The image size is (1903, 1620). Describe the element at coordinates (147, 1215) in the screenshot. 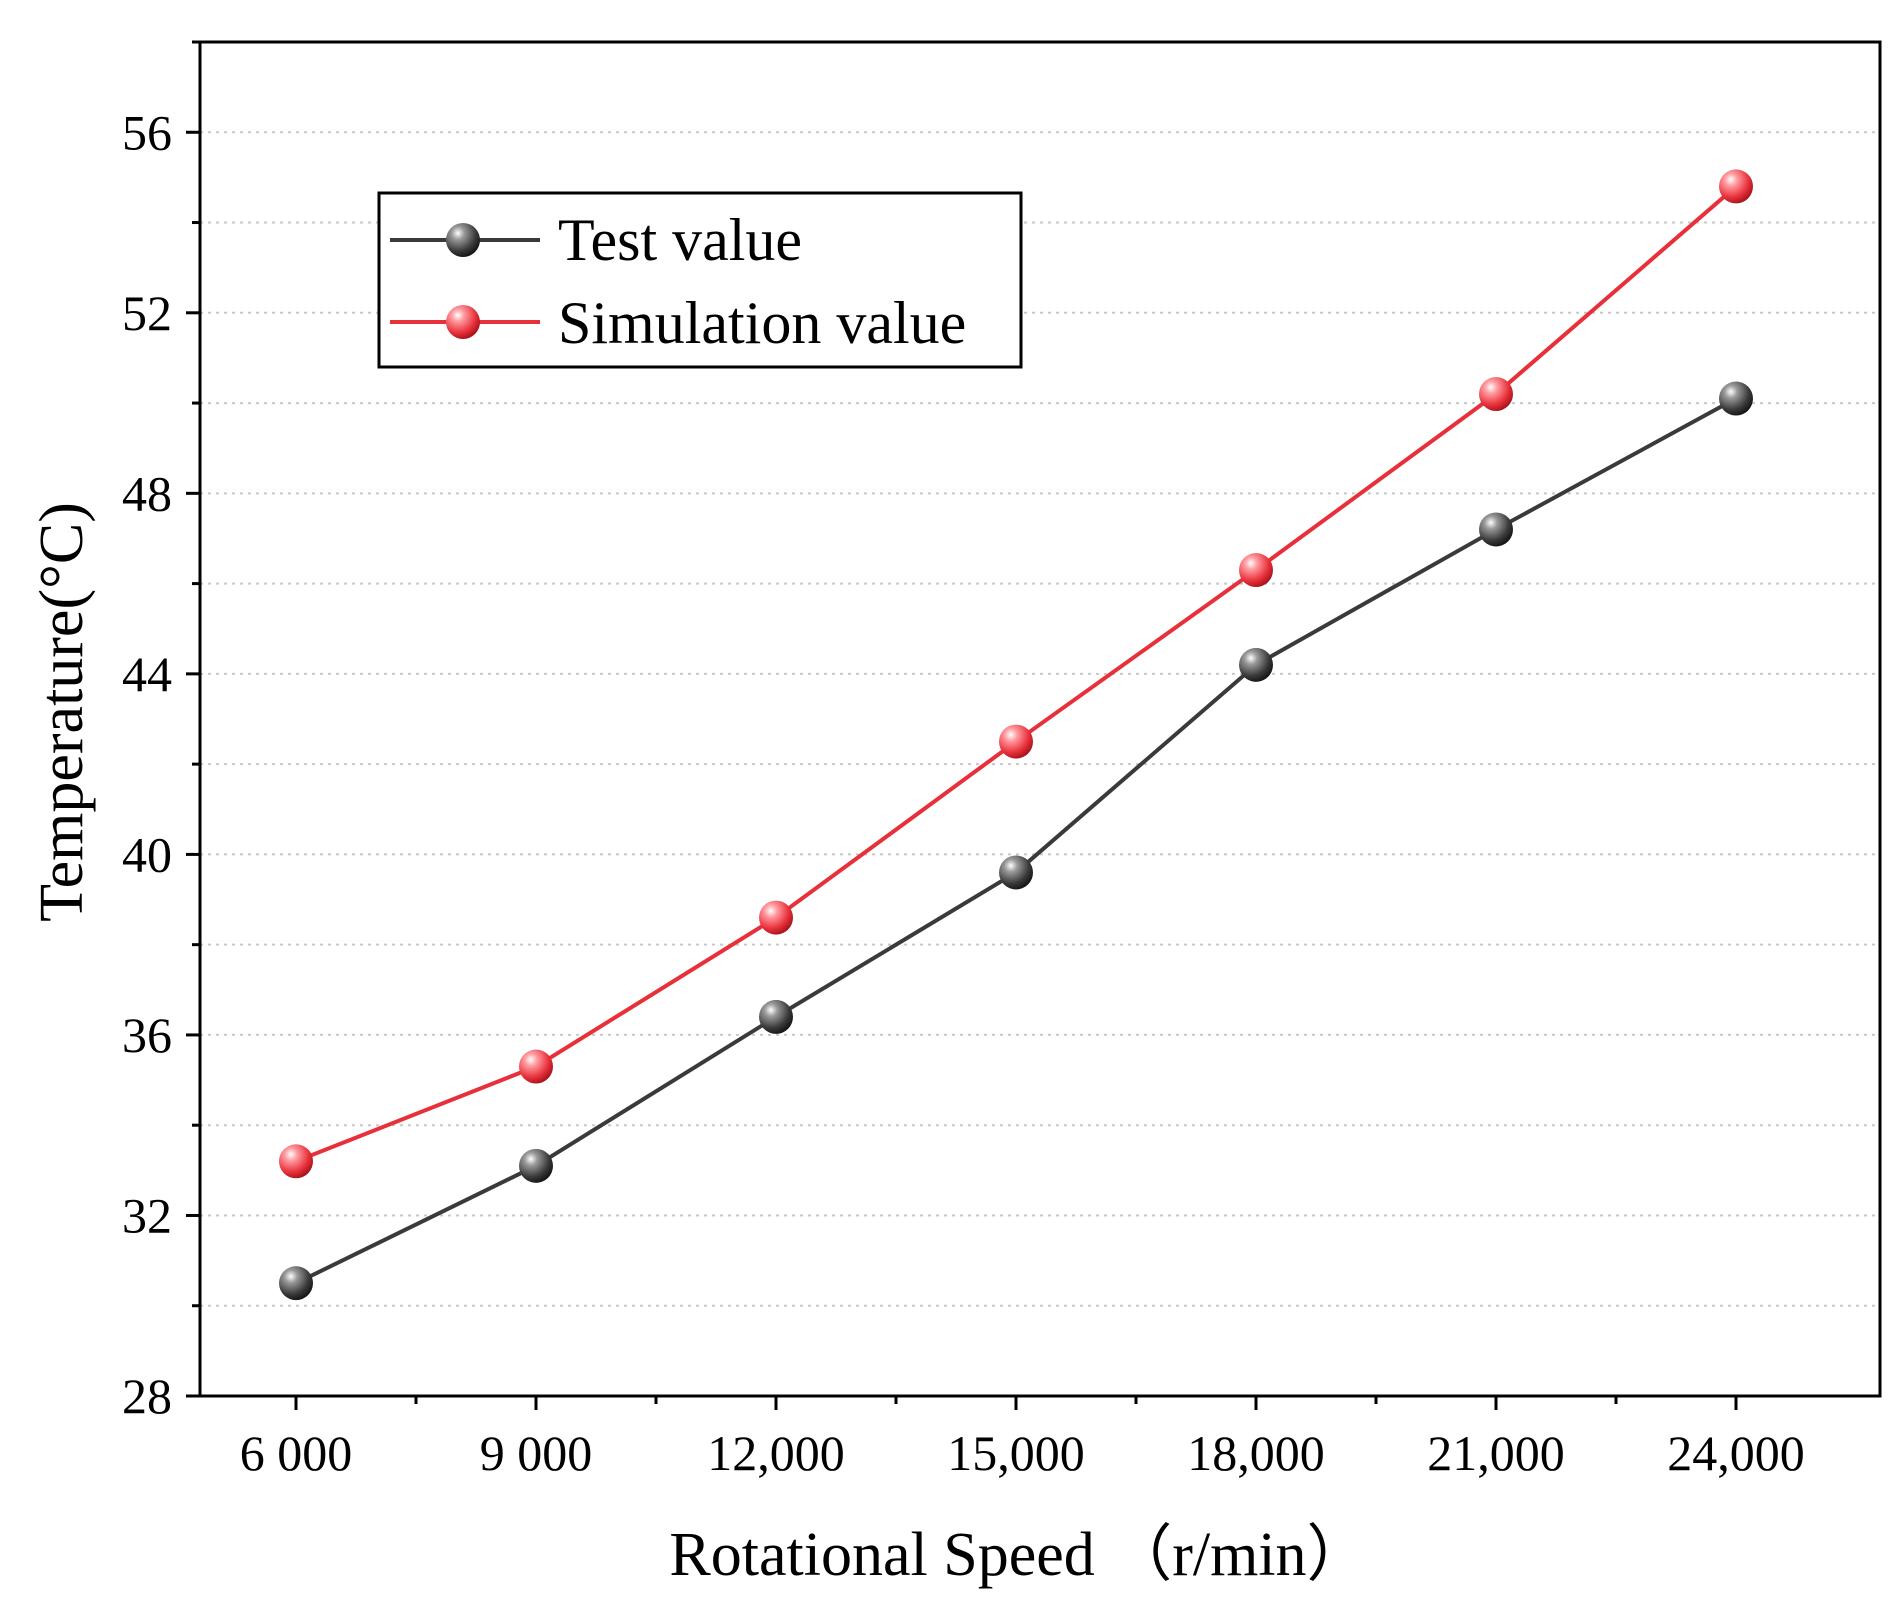

I see `y-tick-label: 32` at that location.